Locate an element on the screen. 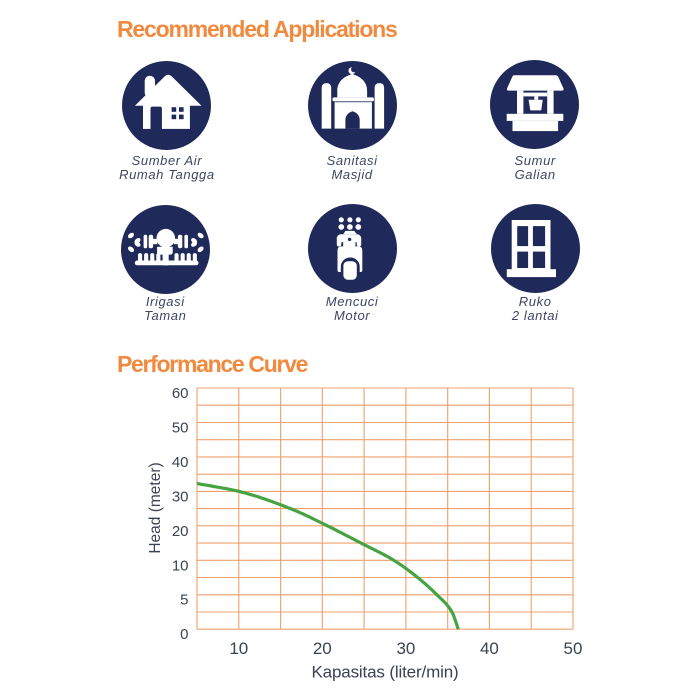 The image size is (700, 700). svg-text: 60 is located at coordinates (180, 393).